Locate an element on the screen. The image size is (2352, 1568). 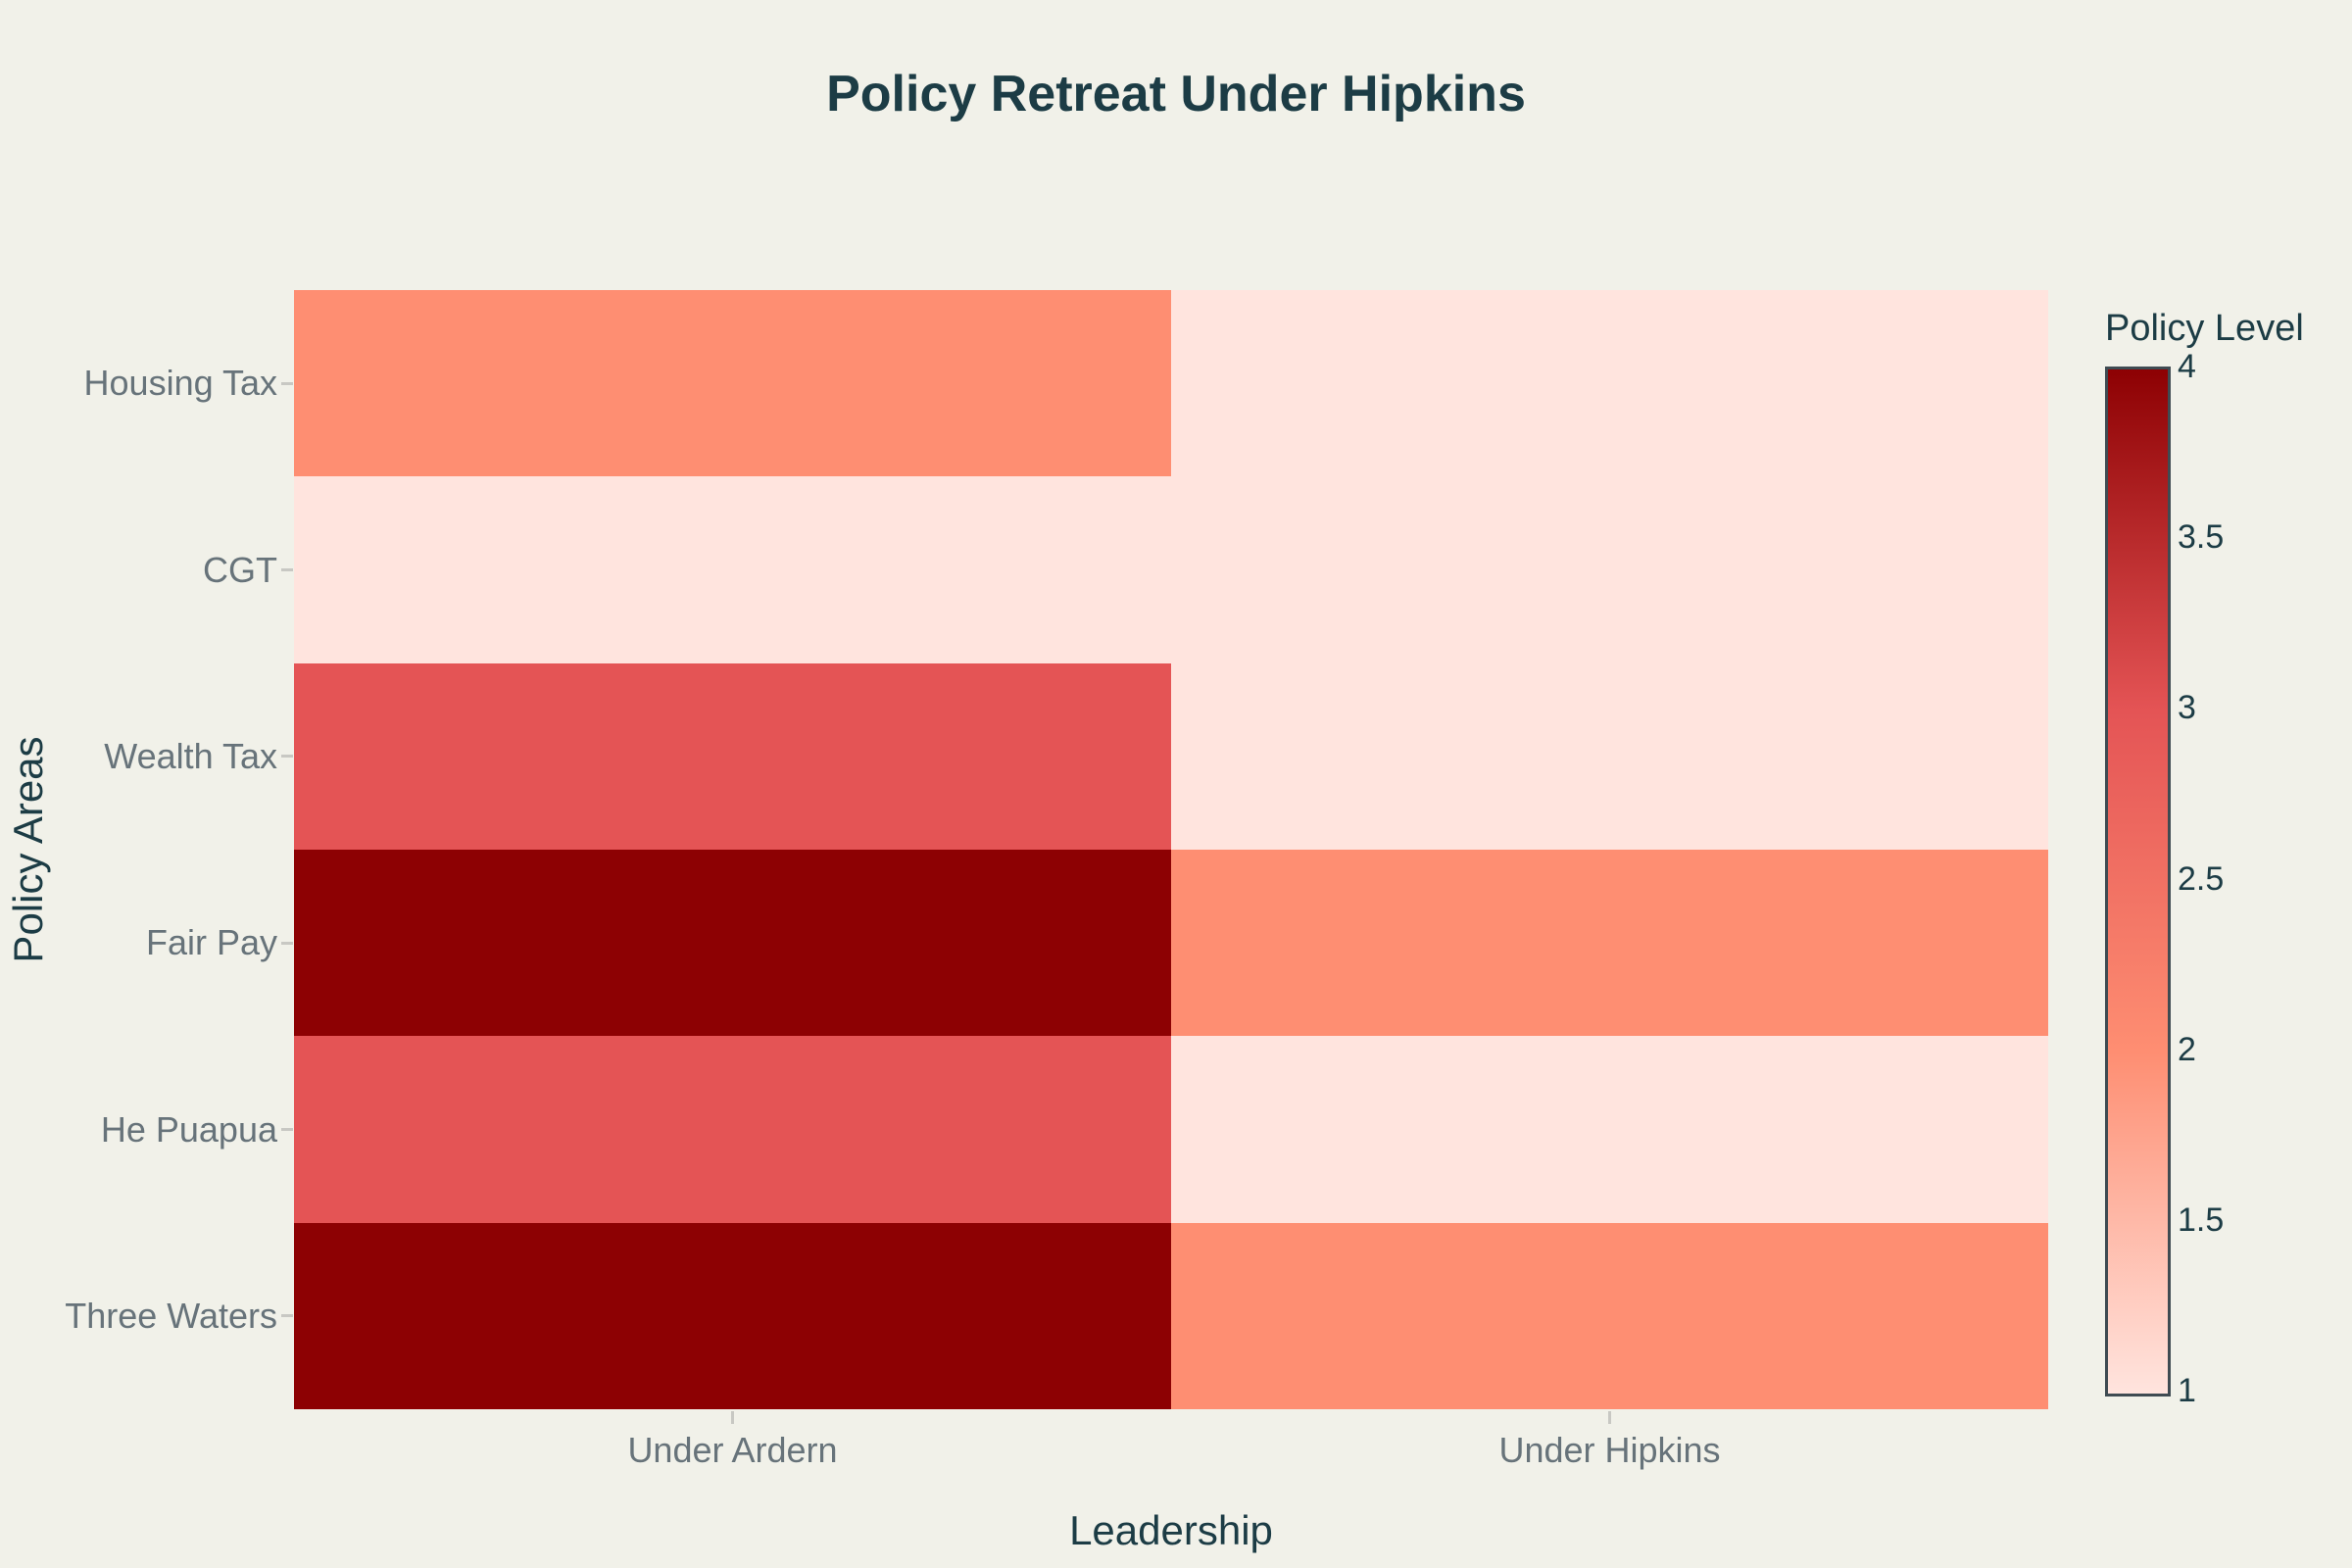
y-tick-label: Housing Tax is located at coordinates (180, 383).